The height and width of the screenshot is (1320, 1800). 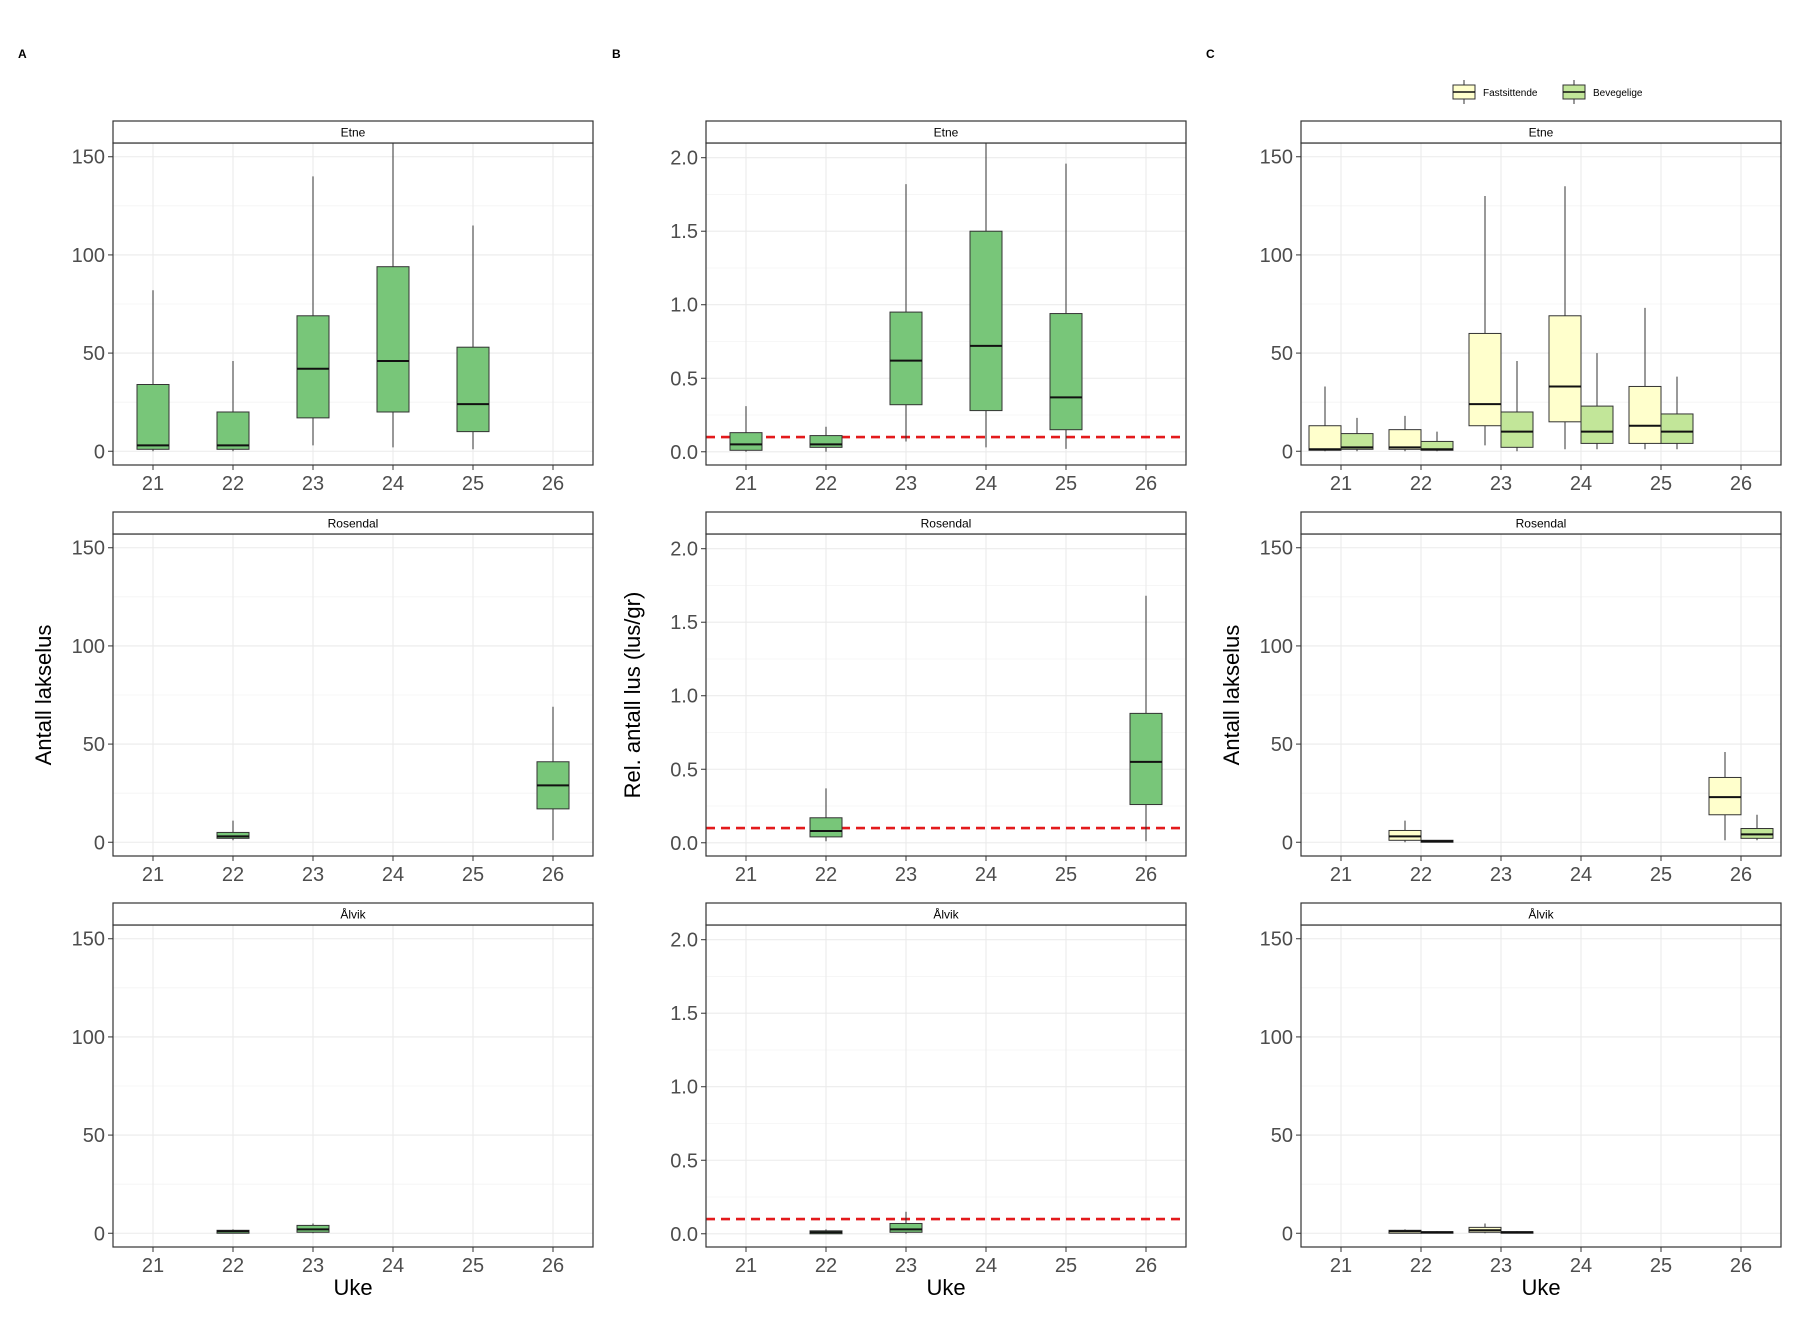 What do you see at coordinates (1725, 796) in the screenshot?
I see `box-26-fastsittende` at bounding box center [1725, 796].